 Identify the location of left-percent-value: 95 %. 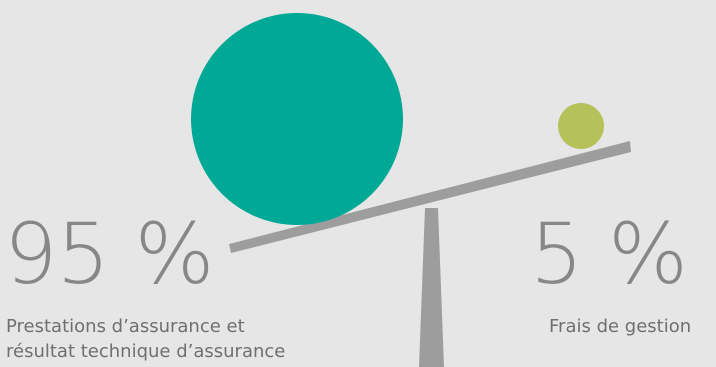
(109, 254).